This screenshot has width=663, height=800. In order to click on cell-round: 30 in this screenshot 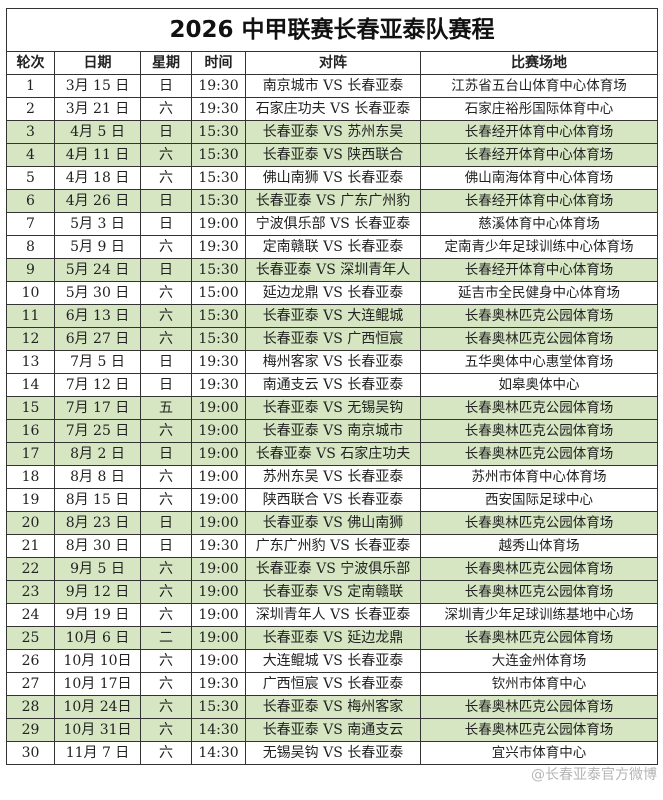, I will do `click(30, 753)`.